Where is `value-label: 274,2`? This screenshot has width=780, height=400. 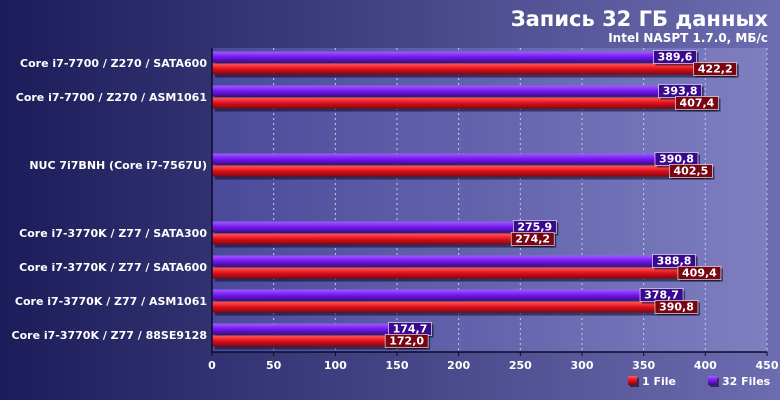 value-label: 274,2 is located at coordinates (532, 239).